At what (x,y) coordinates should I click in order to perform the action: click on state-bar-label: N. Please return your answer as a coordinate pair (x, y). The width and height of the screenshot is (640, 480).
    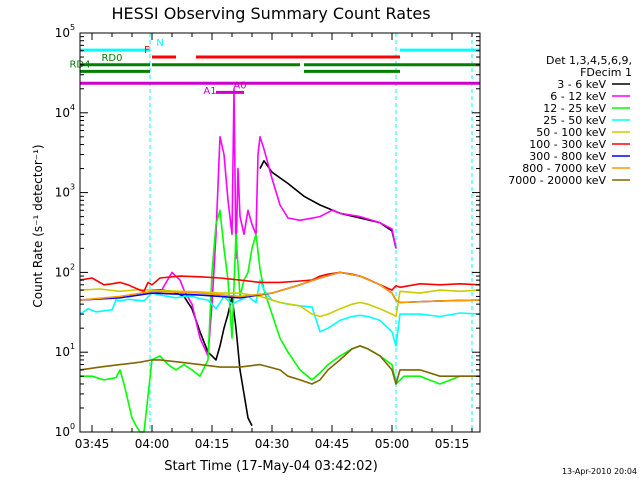
    Looking at the image, I should click on (159, 43).